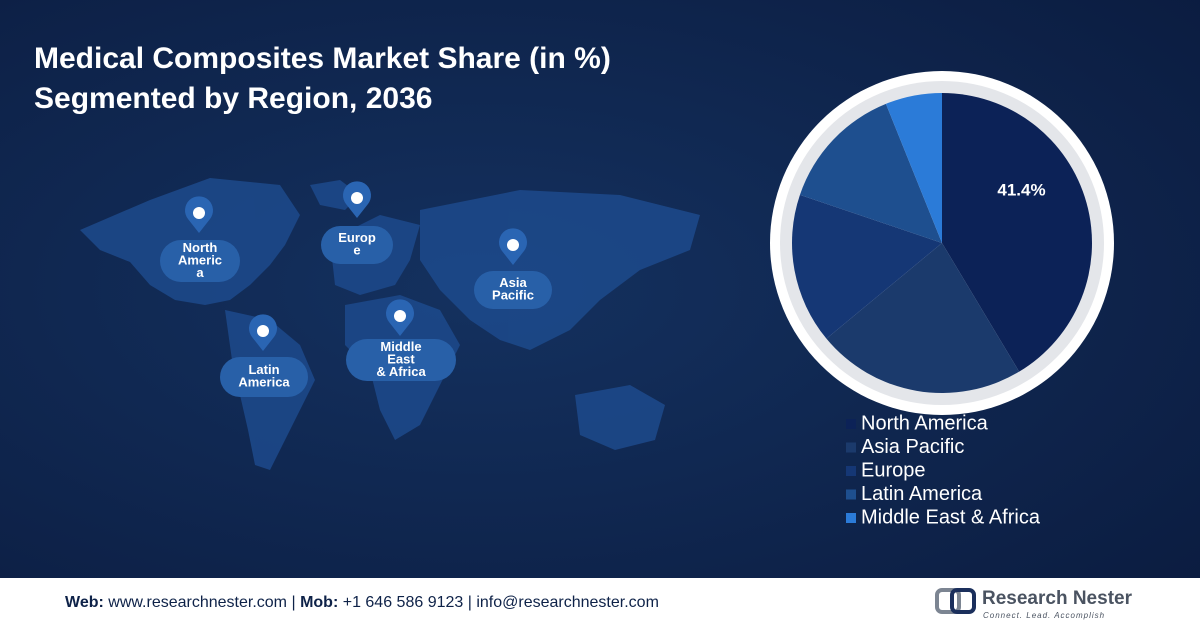 The image size is (1200, 628). Describe the element at coordinates (403, 602) in the screenshot. I see `footer-mob: +1 646 586 9123` at that location.